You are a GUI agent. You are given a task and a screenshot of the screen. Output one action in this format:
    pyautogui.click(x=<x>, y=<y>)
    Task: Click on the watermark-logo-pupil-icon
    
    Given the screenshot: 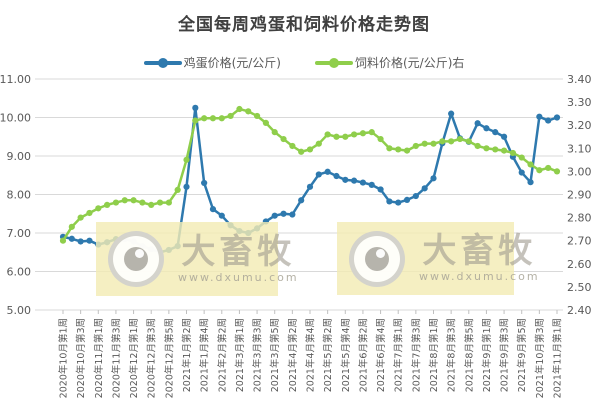 What is the action you would take?
    pyautogui.click(x=377, y=258)
    